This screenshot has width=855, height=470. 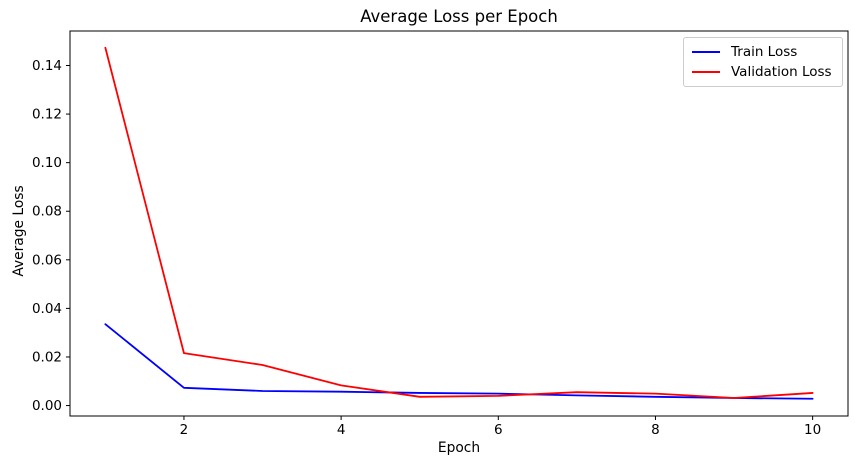 What do you see at coordinates (341, 430) in the screenshot?
I see `x-tick-label: 4` at bounding box center [341, 430].